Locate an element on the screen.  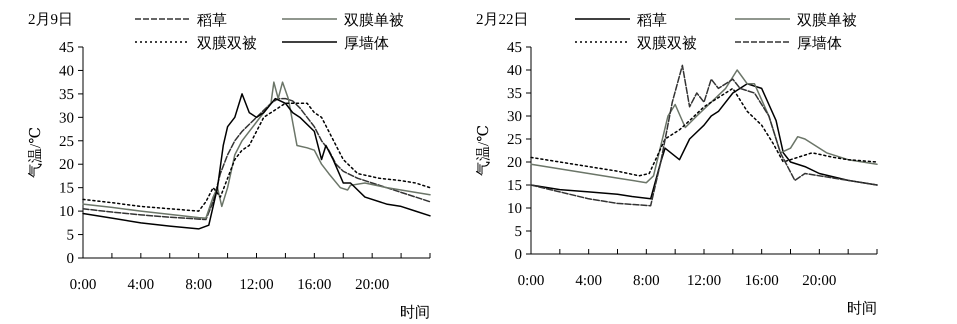
chart-title: 2月9日 is located at coordinates (50, 20).